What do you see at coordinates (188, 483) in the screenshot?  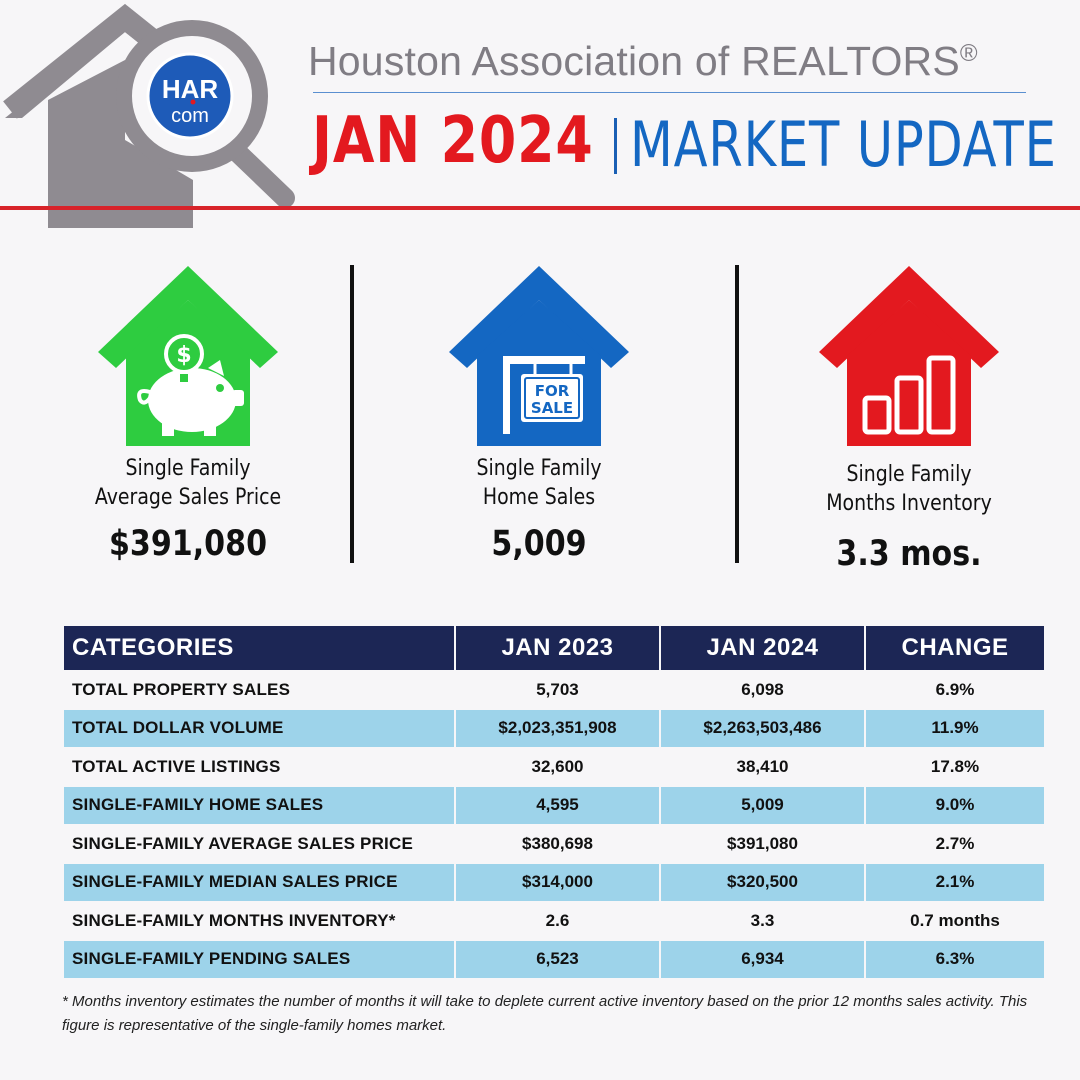 I see `stat-label: Single Family Average Sales Price` at bounding box center [188, 483].